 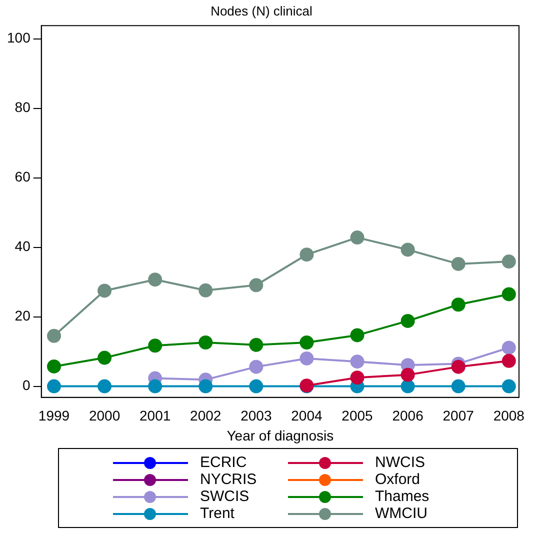 I want to click on x-tick-label: 2000, so click(x=104, y=416).